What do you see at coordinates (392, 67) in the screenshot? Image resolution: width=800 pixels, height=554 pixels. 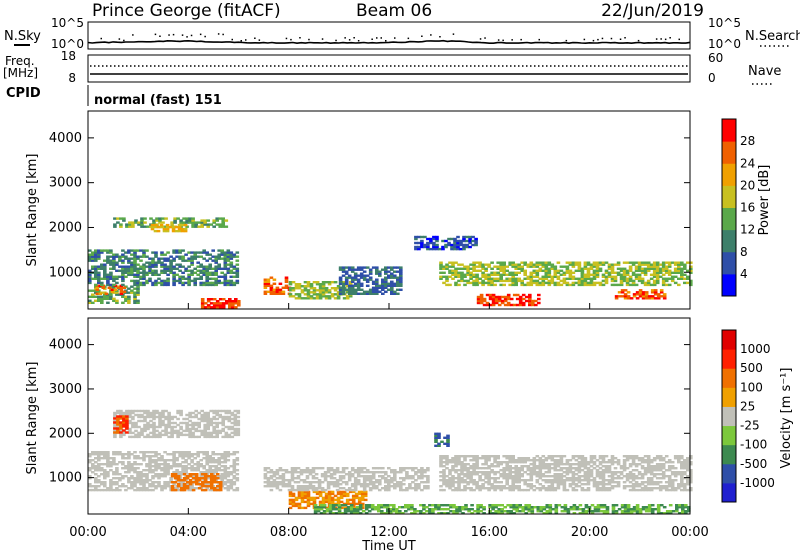 I see `freq-panel: Freq. [MHz] 18 8 60 0 Nave` at bounding box center [392, 67].